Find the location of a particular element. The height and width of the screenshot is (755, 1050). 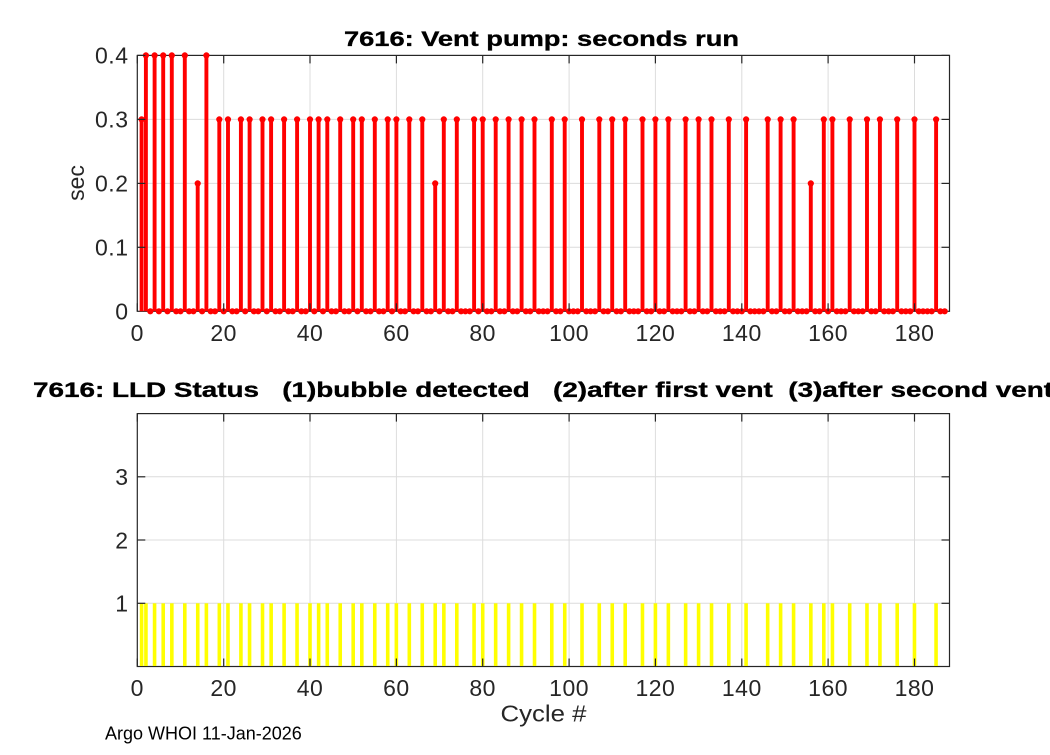

svg-text: 0.3 is located at coordinates (111, 120).